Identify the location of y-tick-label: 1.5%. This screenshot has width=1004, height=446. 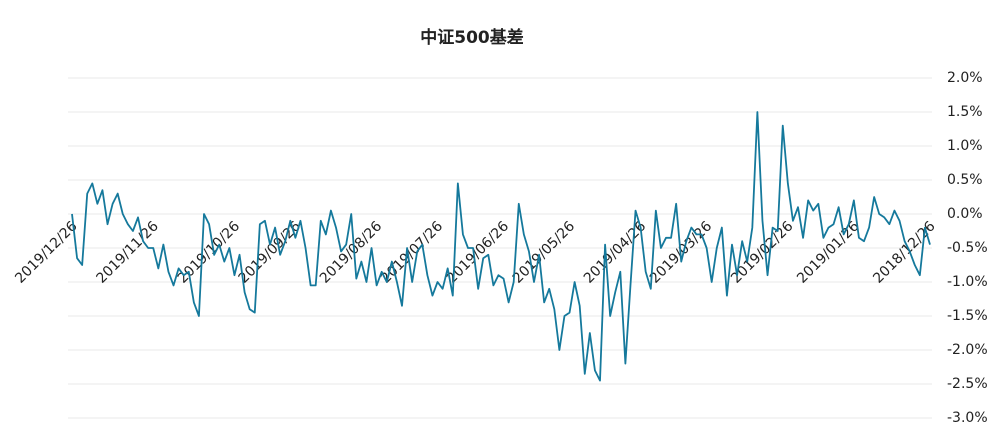
(965, 112).